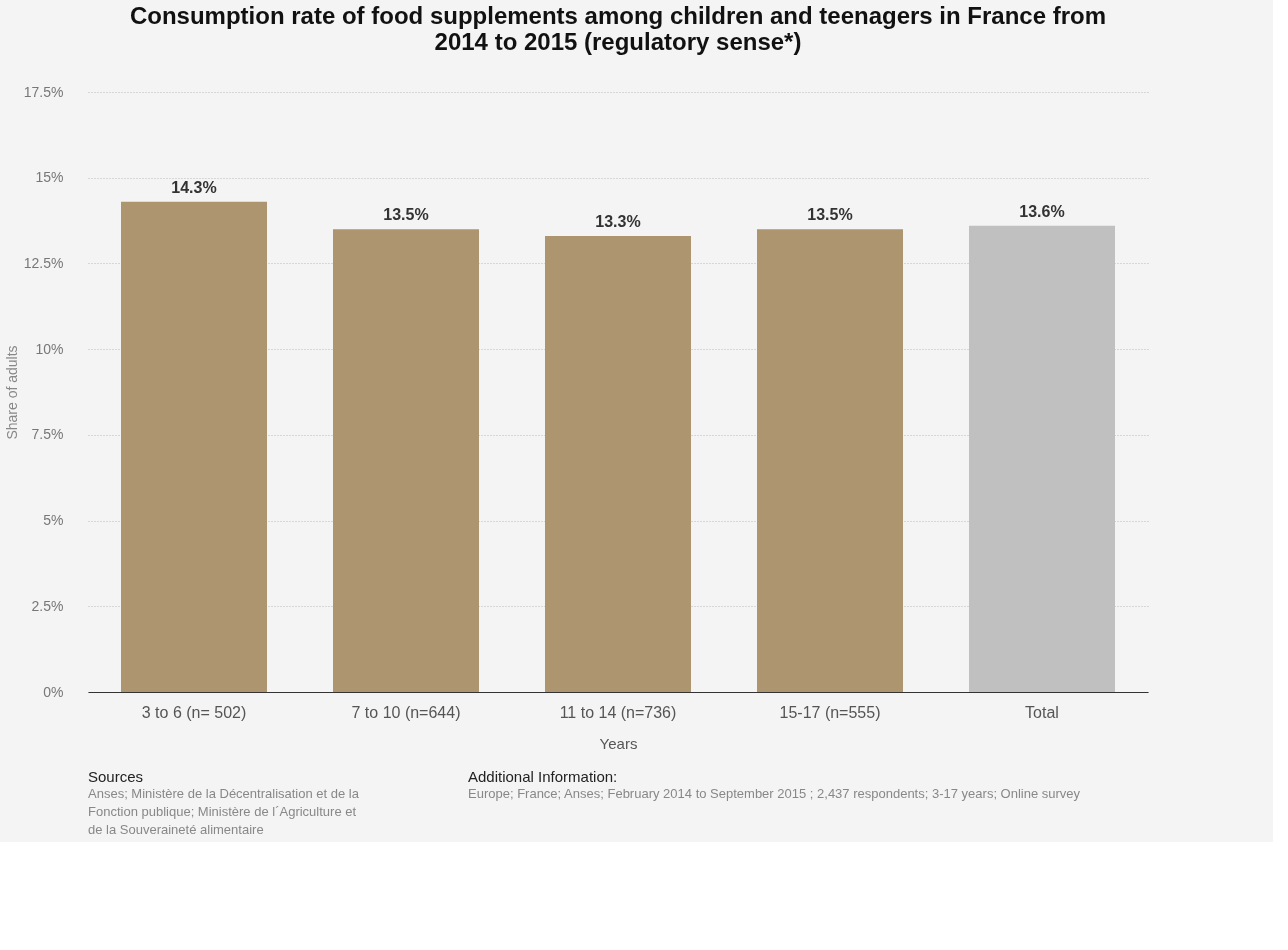  I want to click on x-tick-label: 11 to 14 (n=736), so click(618, 712).